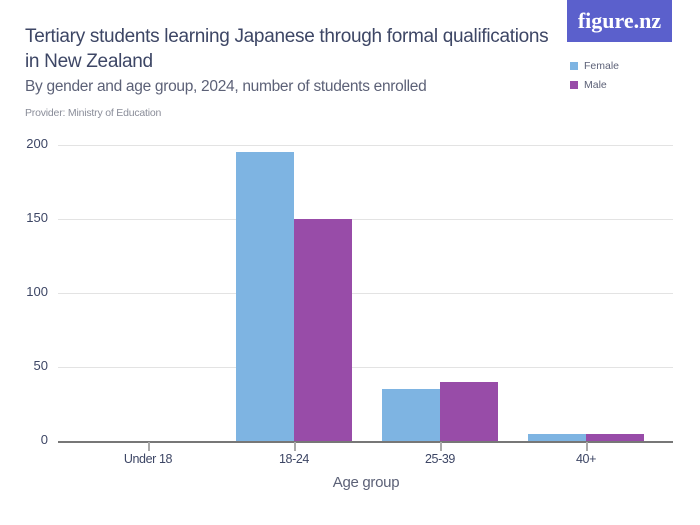 The image size is (700, 525). Describe the element at coordinates (585, 459) in the screenshot. I see `x-tick-label: 40+` at that location.